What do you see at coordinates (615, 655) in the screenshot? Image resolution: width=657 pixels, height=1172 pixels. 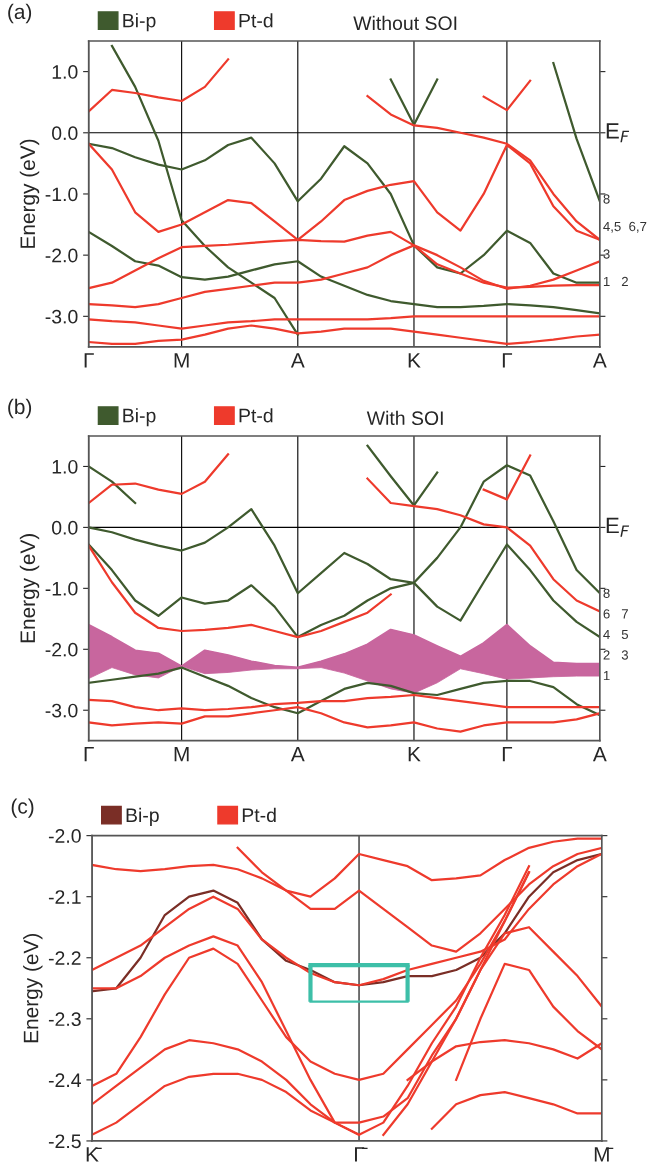 I see `text: 2 3` at bounding box center [615, 655].